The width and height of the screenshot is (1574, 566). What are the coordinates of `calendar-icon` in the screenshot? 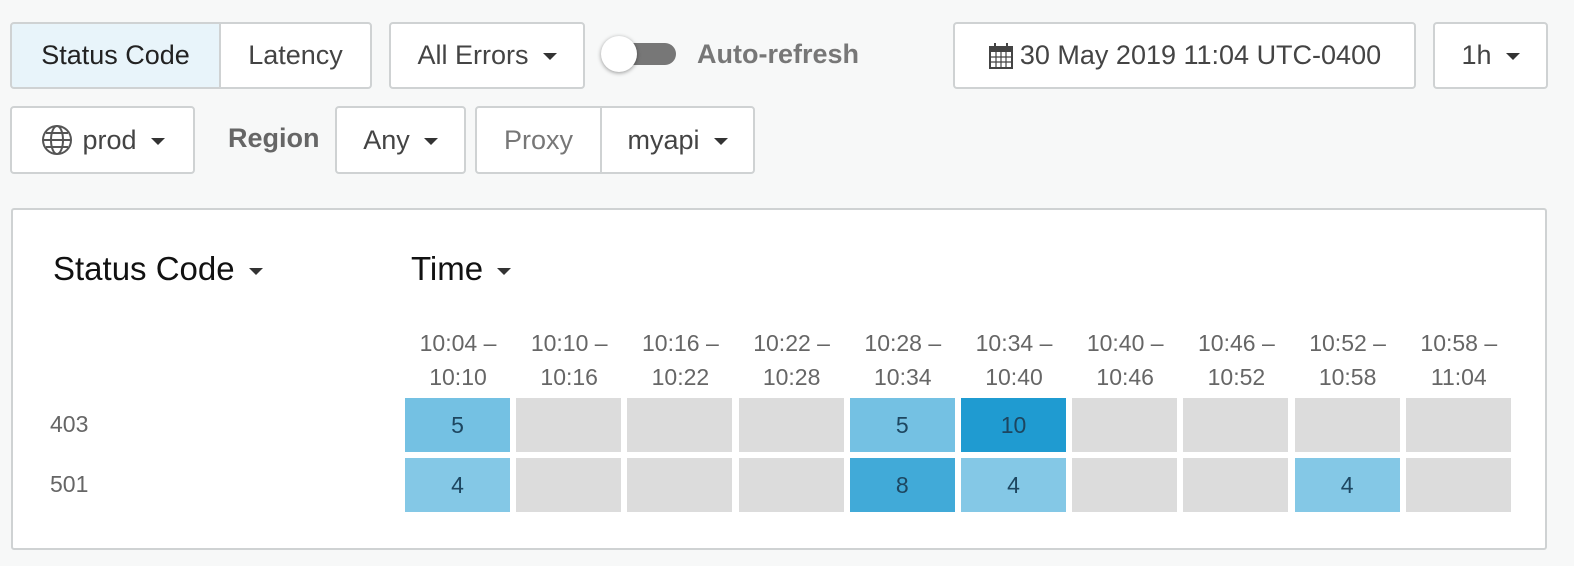 It's located at (1000, 55).